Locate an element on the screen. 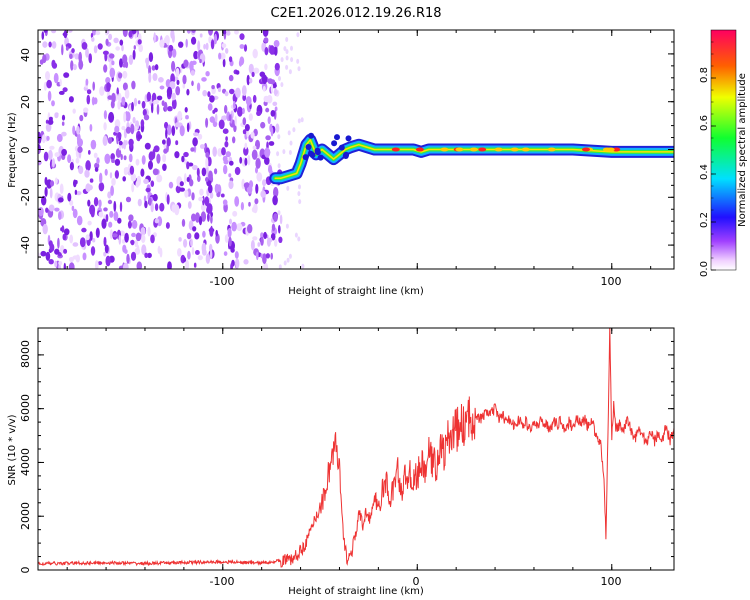 This screenshot has width=750, height=600. colorbar-gradient is located at coordinates (723, 150).